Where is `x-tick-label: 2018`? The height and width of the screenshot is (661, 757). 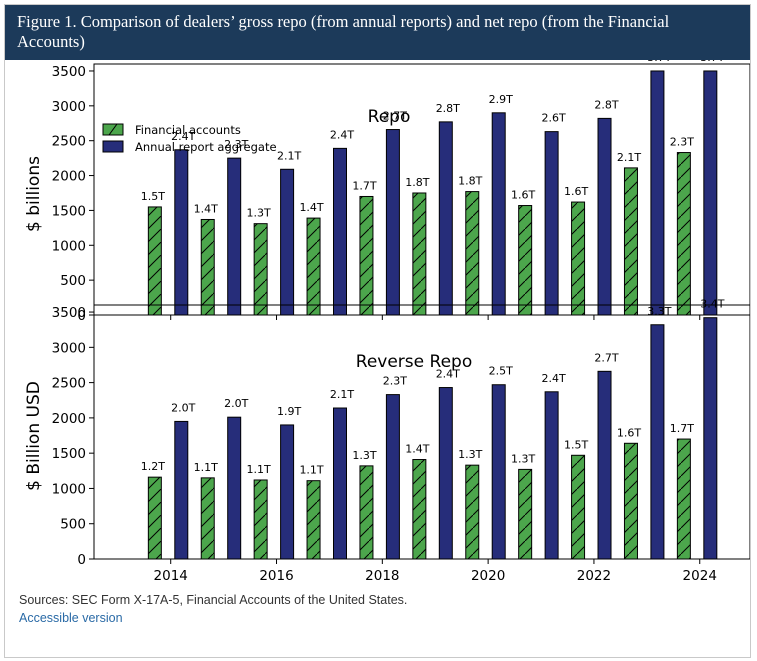
x-tick-label: 2018 is located at coordinates (382, 576).